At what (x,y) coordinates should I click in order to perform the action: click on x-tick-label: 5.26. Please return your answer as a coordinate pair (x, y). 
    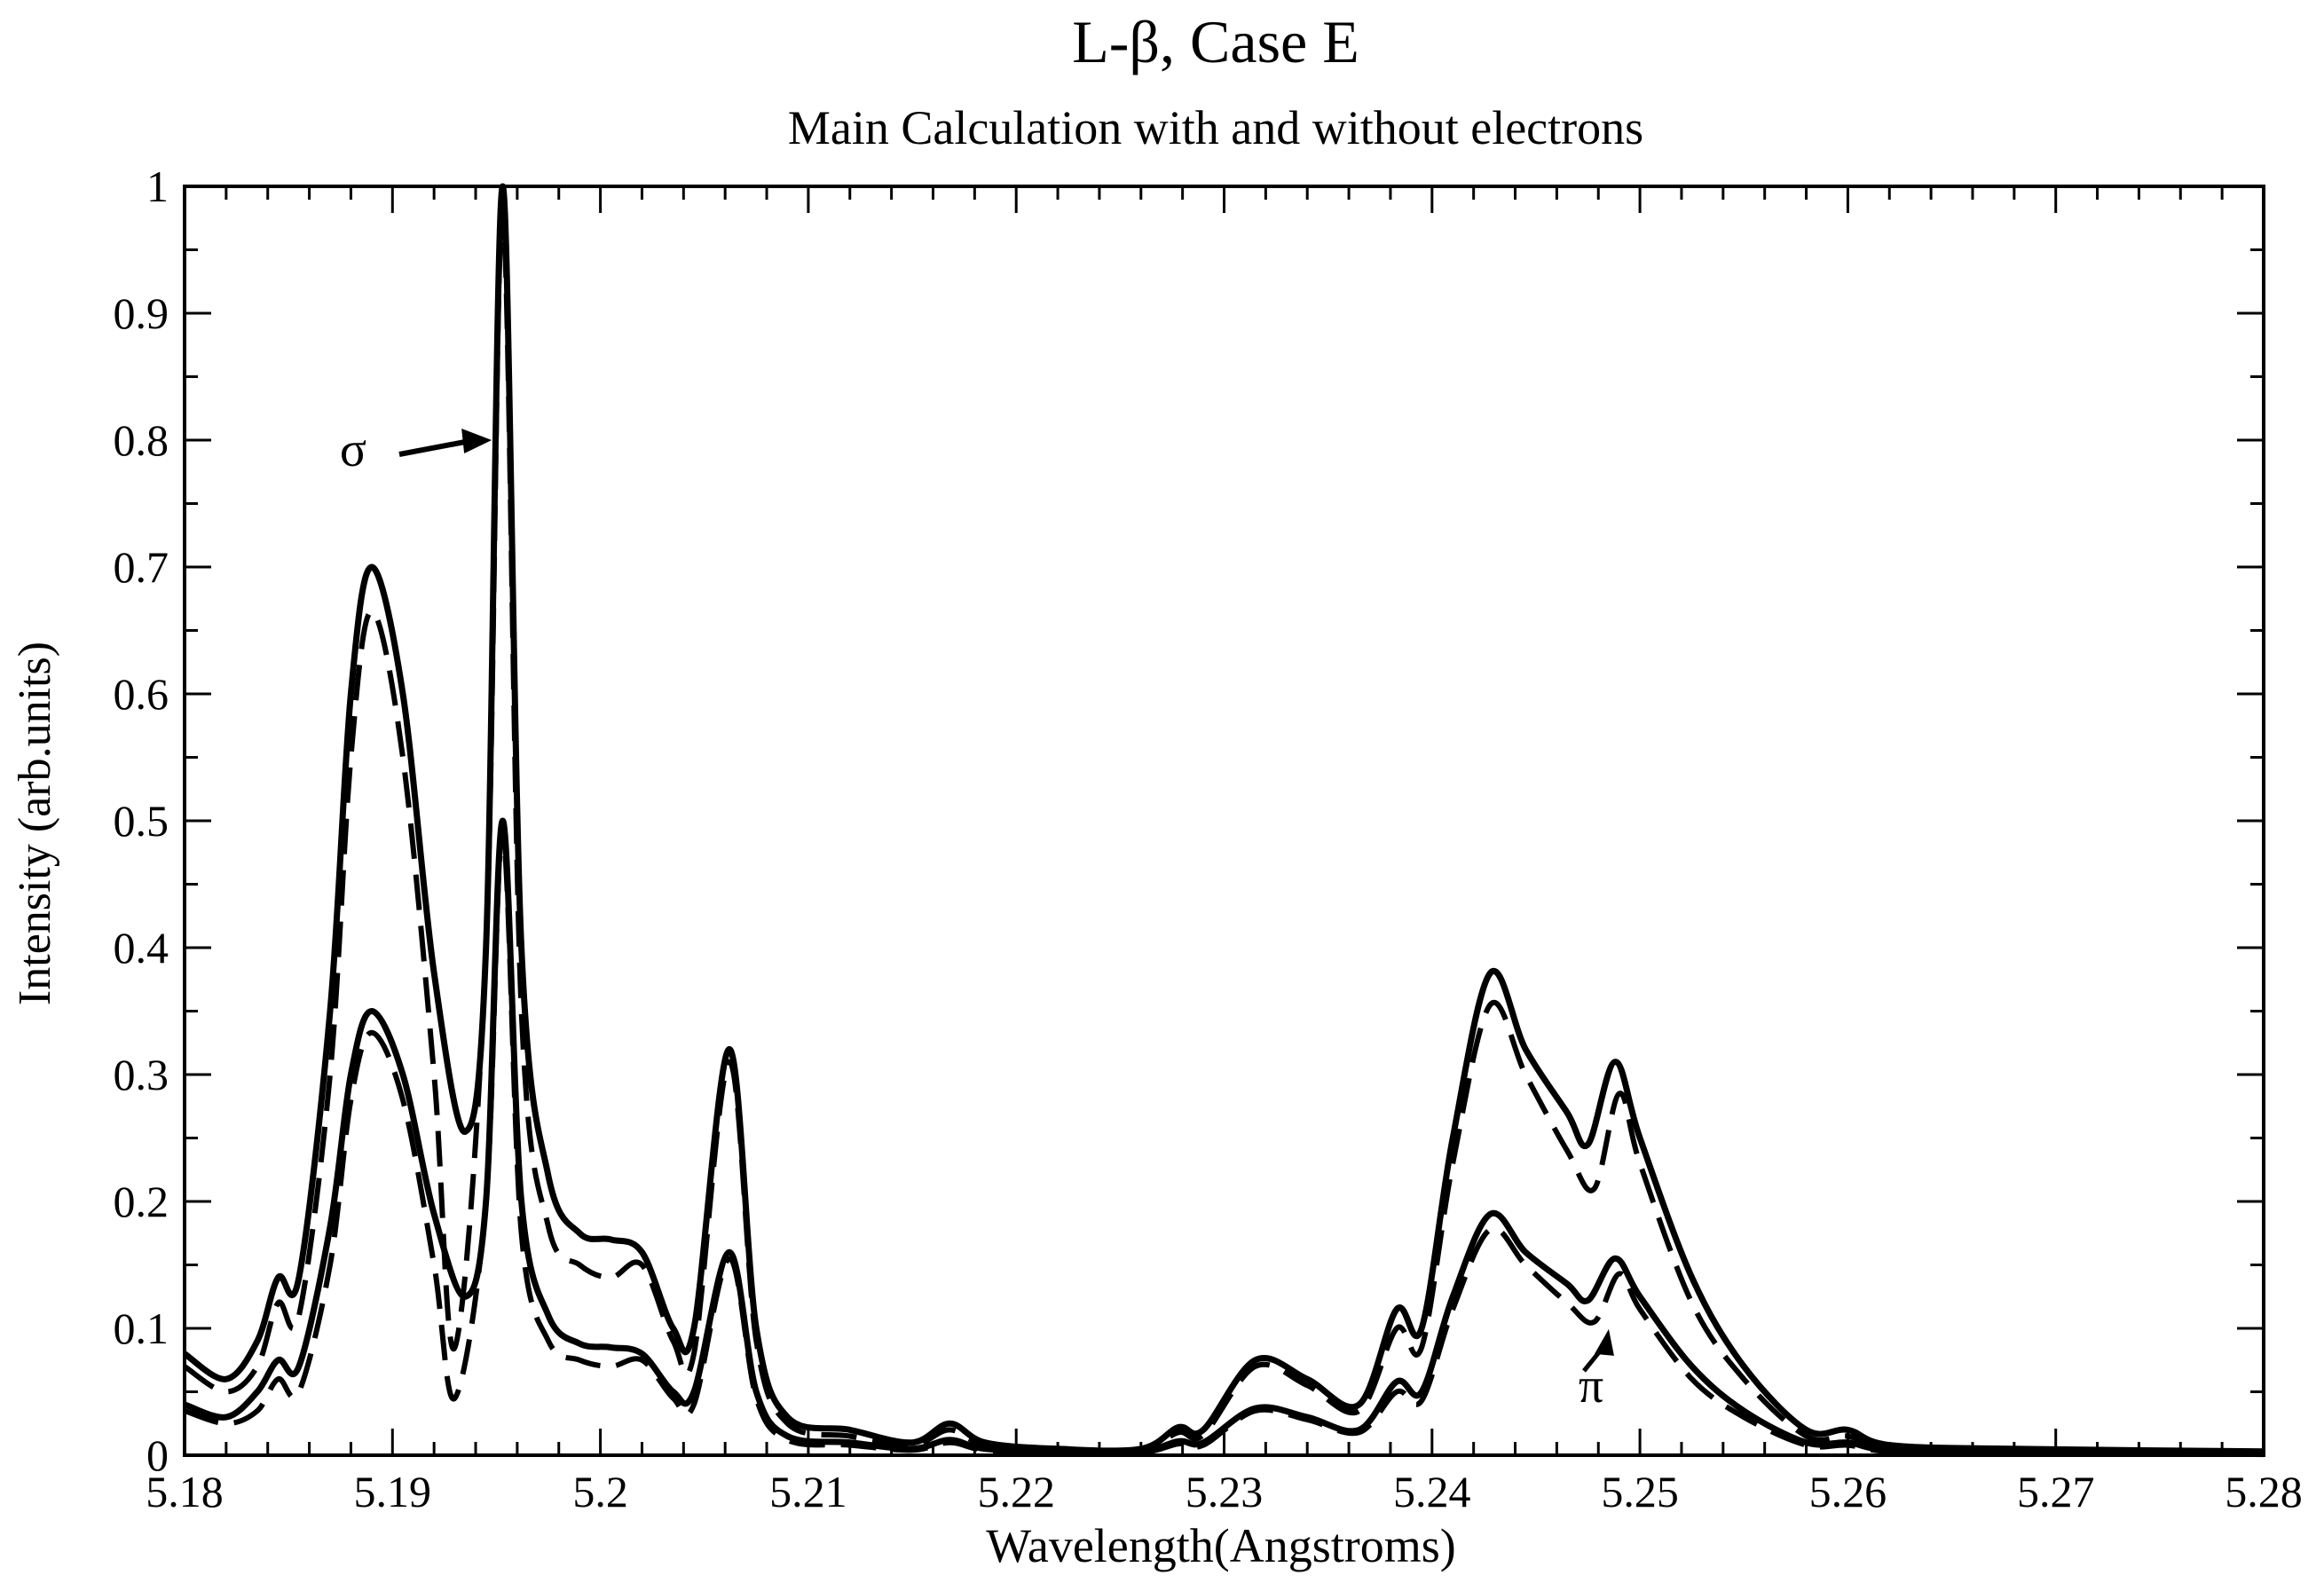
    Looking at the image, I should click on (1848, 1491).